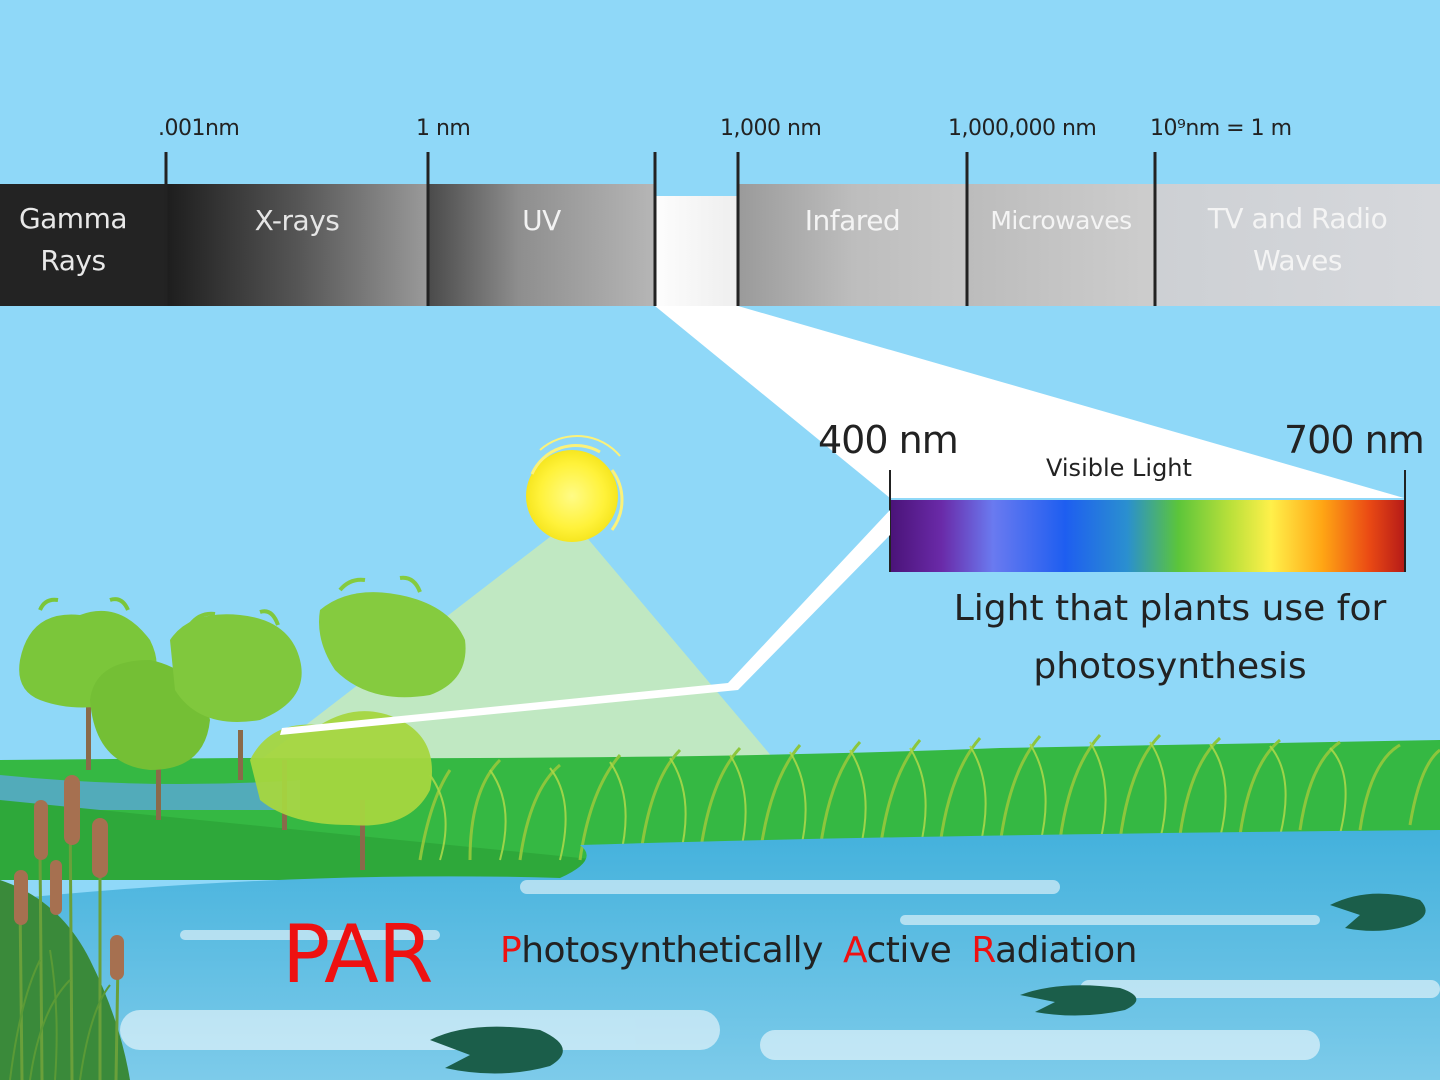 The image size is (1440, 1080). What do you see at coordinates (297, 220) in the screenshot?
I see `band-label-xrays: X-rays` at bounding box center [297, 220].